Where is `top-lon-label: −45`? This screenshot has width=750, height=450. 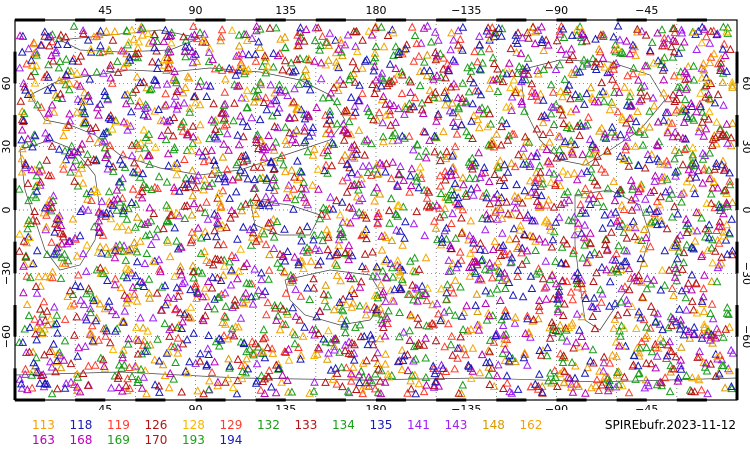 top-lon-label: −45 is located at coordinates (646, 10).